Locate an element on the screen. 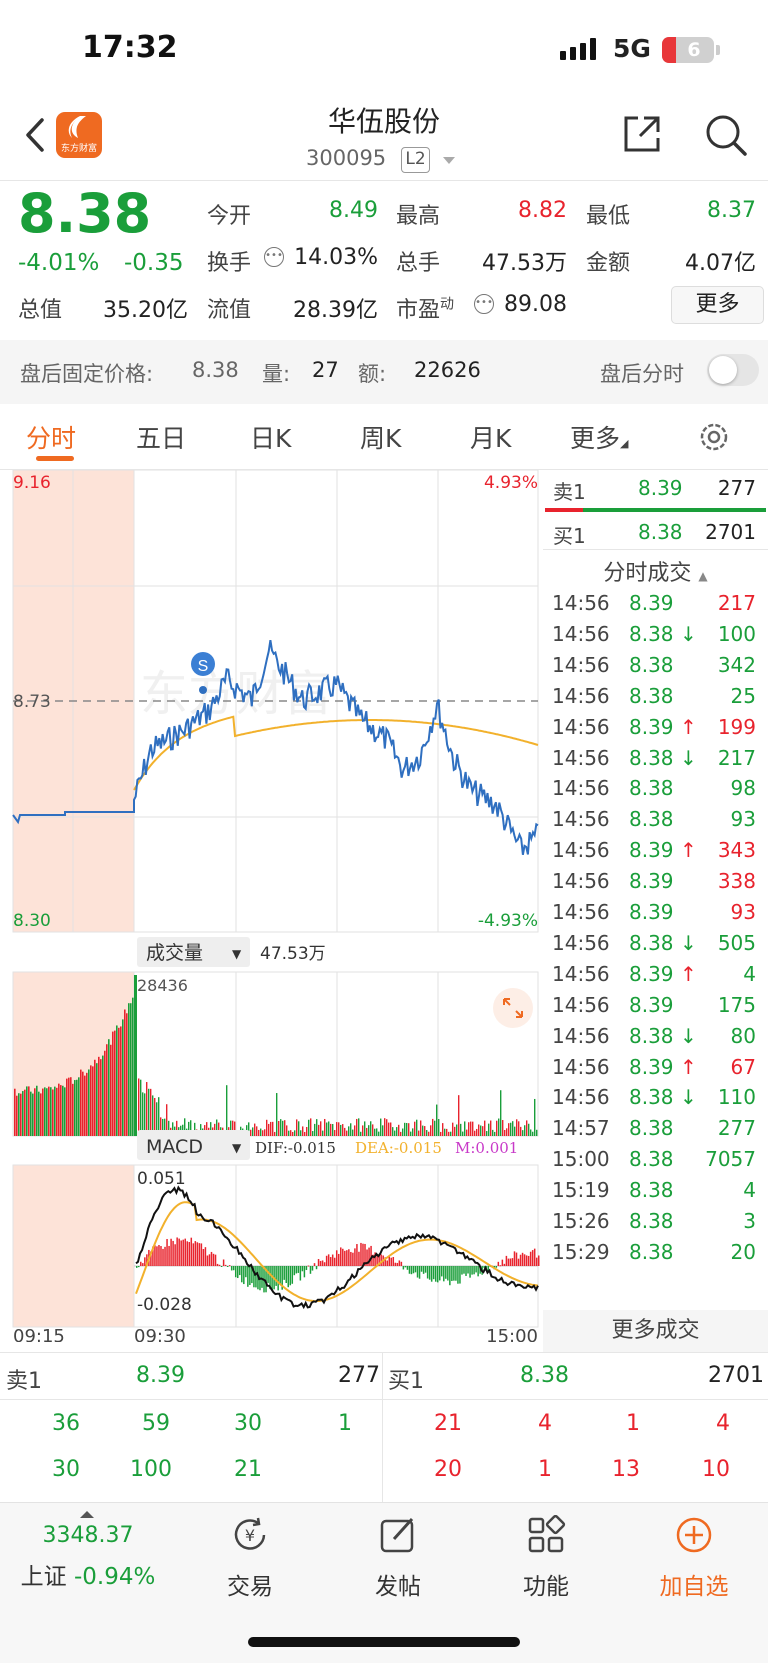  tab-intraday: 分时 is located at coordinates (51, 438).